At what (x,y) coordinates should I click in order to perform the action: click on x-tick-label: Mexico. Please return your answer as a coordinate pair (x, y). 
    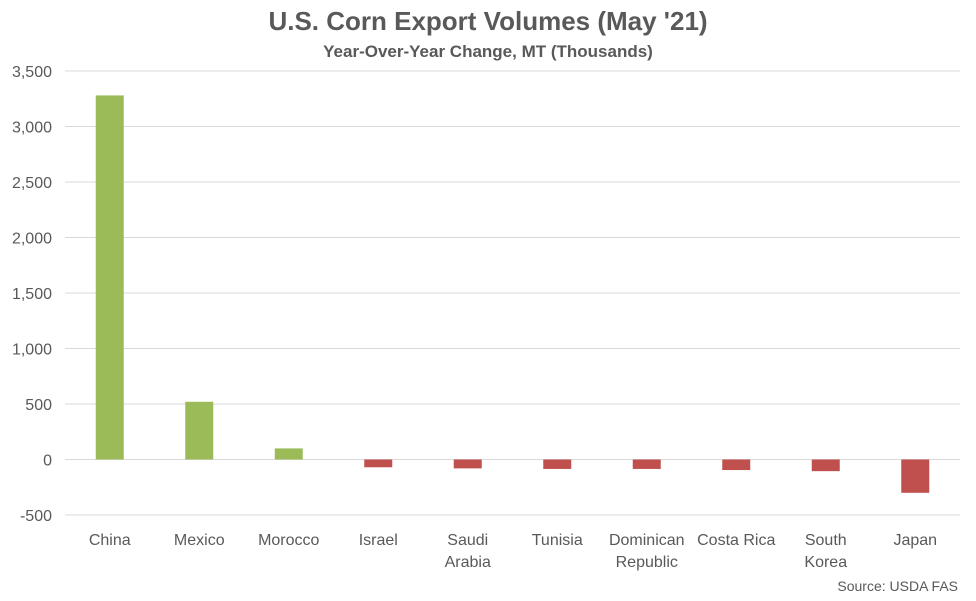
    Looking at the image, I should click on (199, 540).